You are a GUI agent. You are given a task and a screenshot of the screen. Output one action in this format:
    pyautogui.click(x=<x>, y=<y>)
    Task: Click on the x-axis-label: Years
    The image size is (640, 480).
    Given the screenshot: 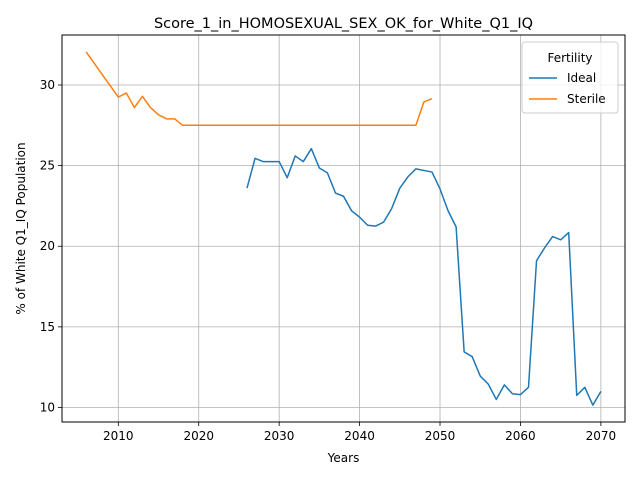 What is the action you would take?
    pyautogui.click(x=343, y=458)
    